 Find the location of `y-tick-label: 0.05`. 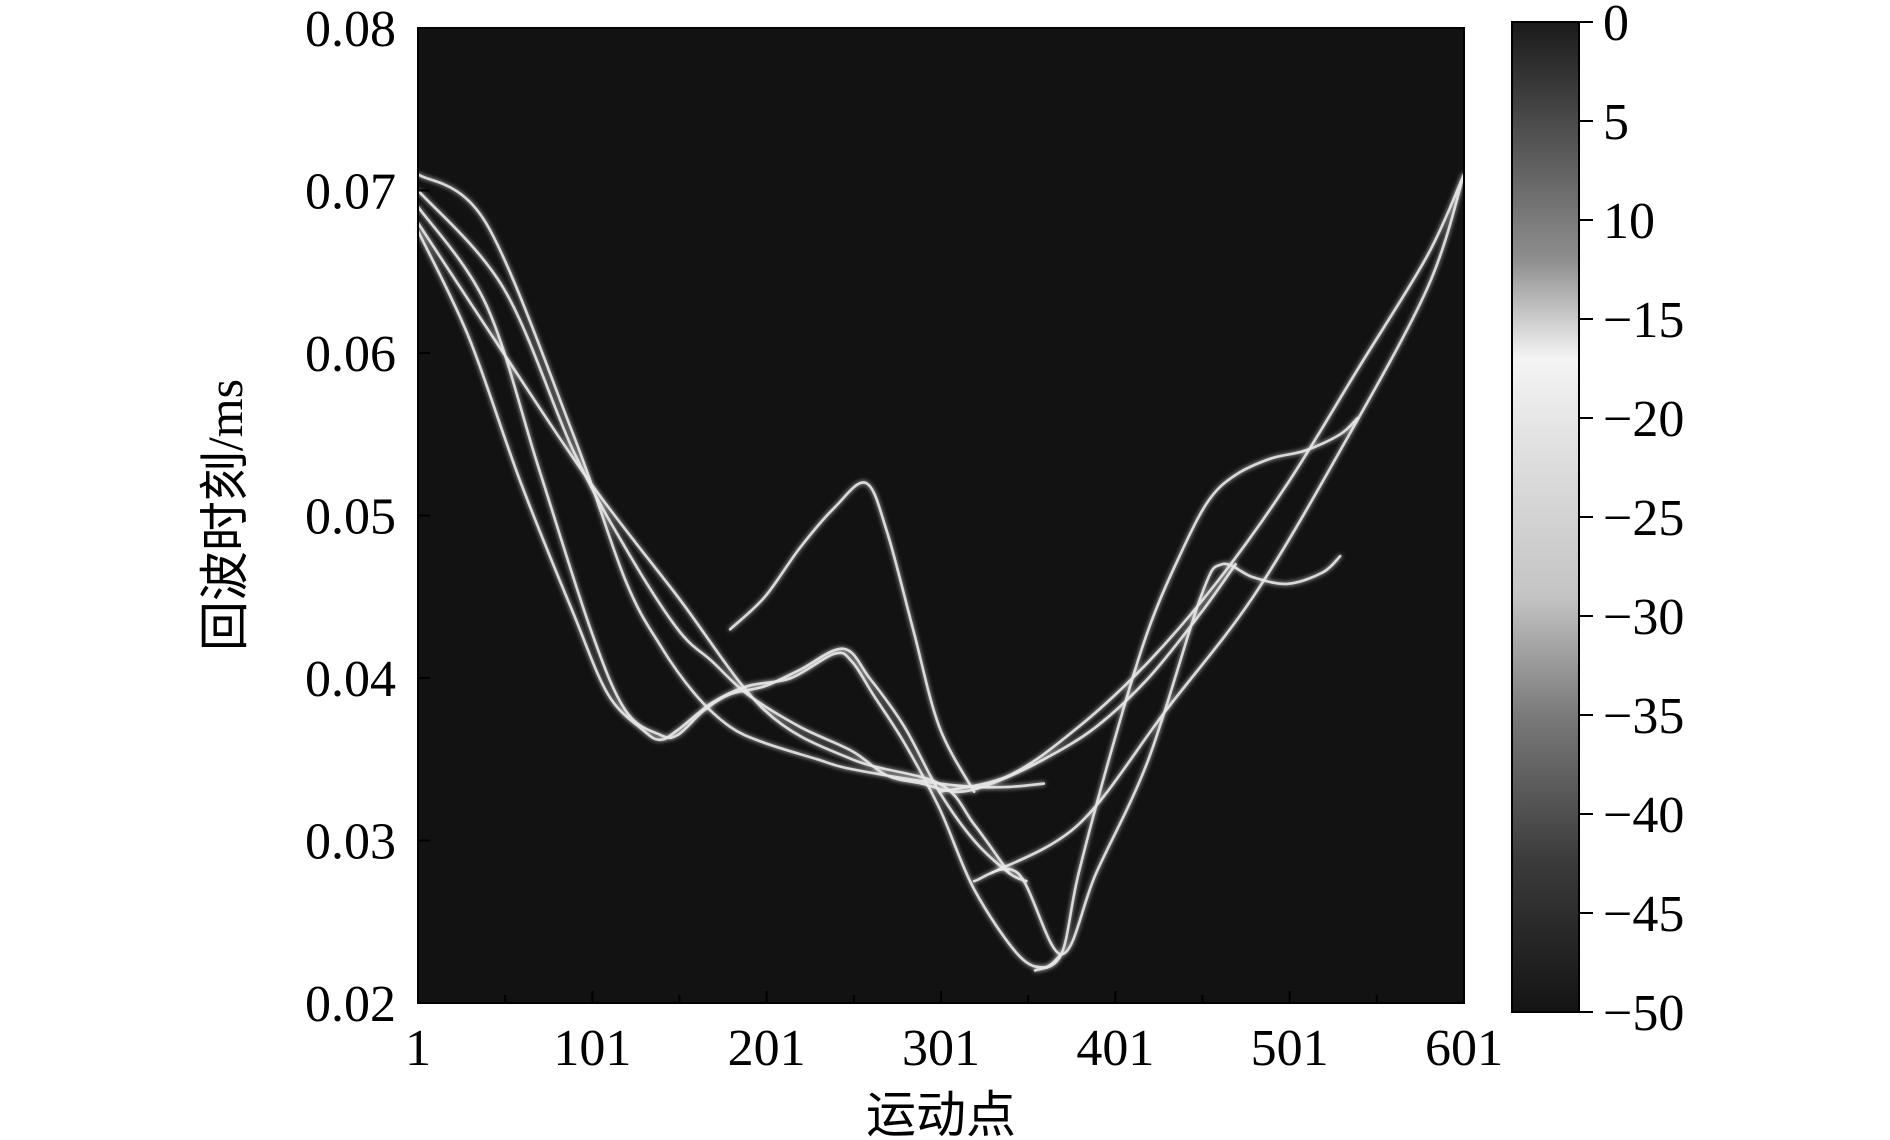

y-tick-label: 0.05 is located at coordinates (350, 517).